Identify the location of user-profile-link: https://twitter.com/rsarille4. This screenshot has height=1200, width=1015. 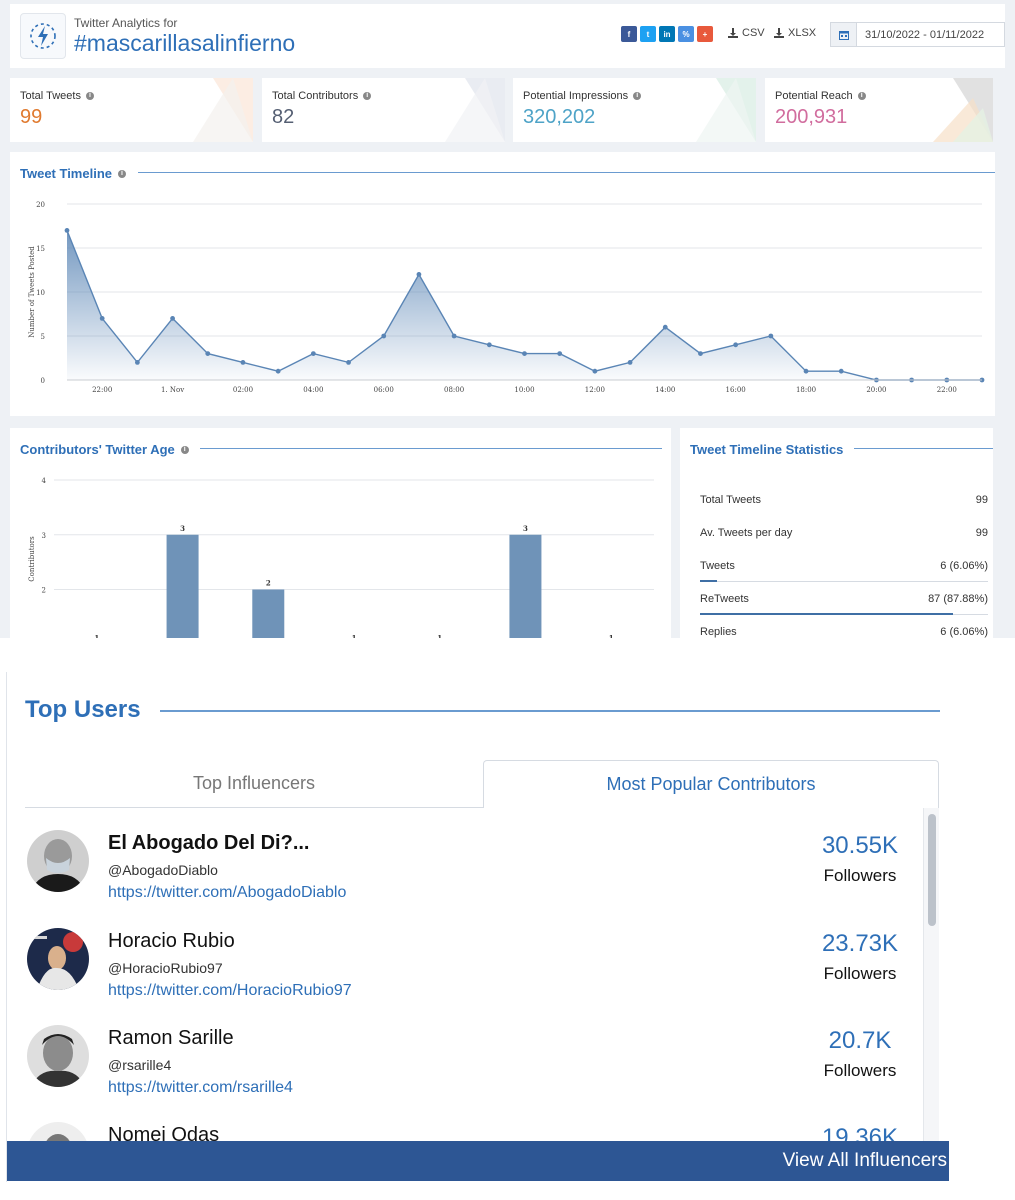
(200, 1087).